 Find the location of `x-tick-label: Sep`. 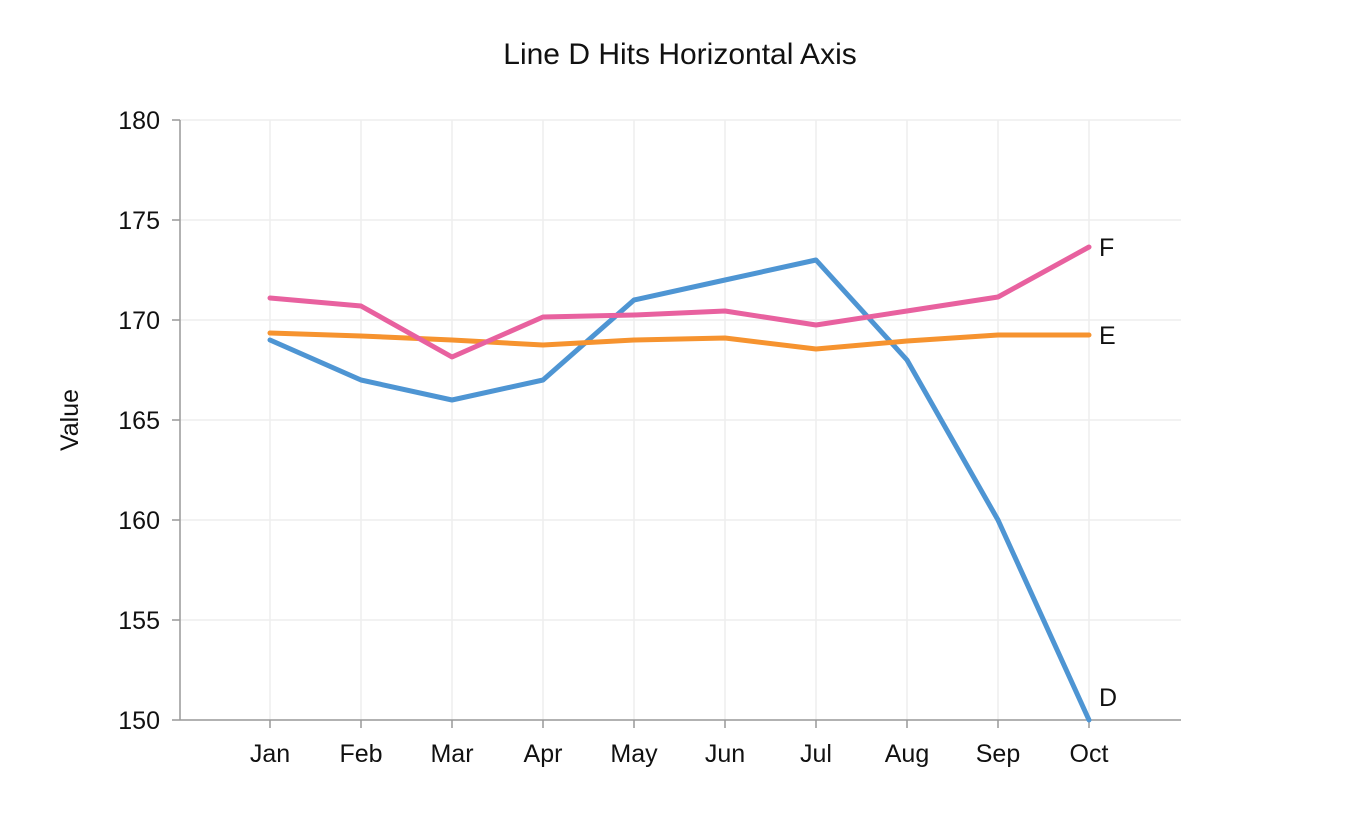

x-tick-label: Sep is located at coordinates (998, 754).